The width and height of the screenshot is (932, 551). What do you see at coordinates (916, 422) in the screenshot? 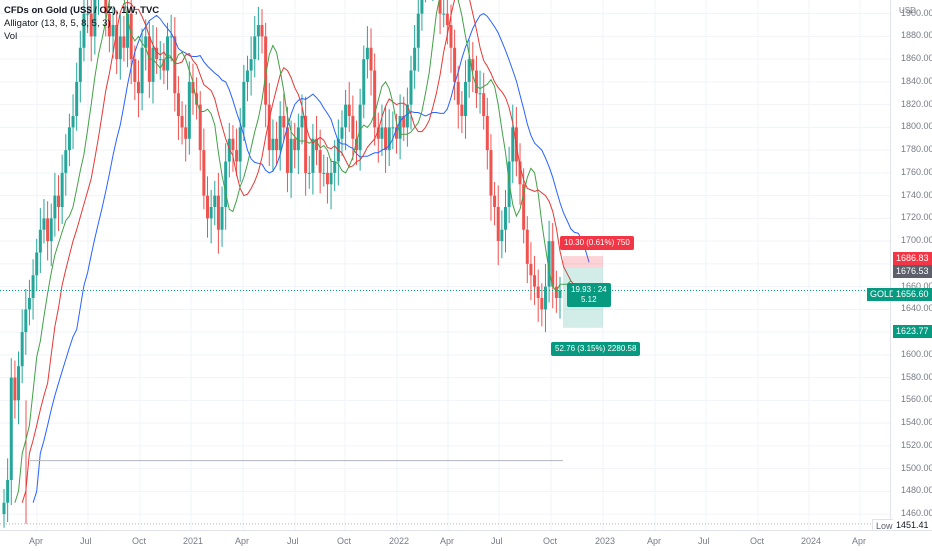
I see `price-tick-label: 1540.00` at bounding box center [916, 422].